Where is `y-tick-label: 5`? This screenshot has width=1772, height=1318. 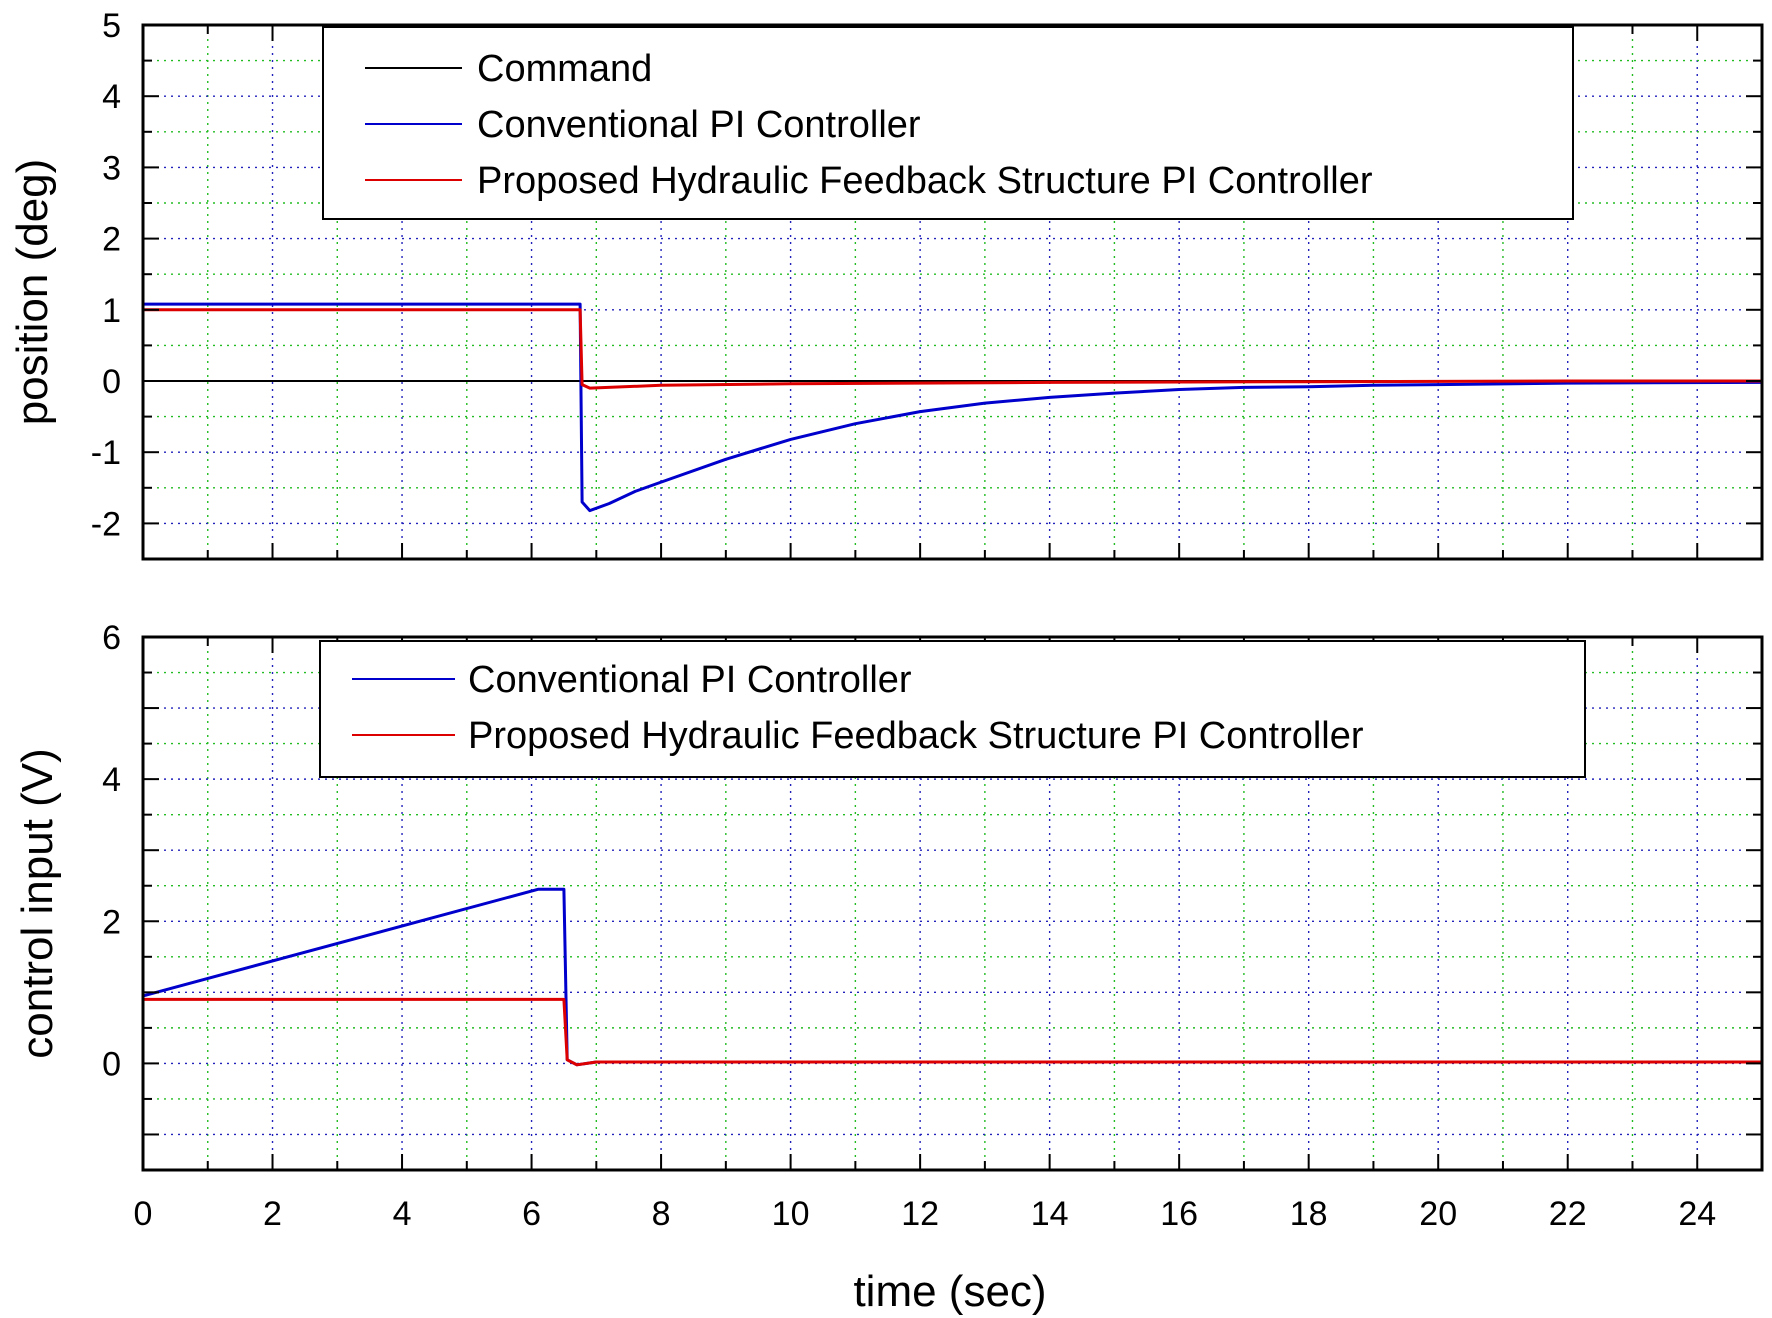 y-tick-label: 5 is located at coordinates (111, 26).